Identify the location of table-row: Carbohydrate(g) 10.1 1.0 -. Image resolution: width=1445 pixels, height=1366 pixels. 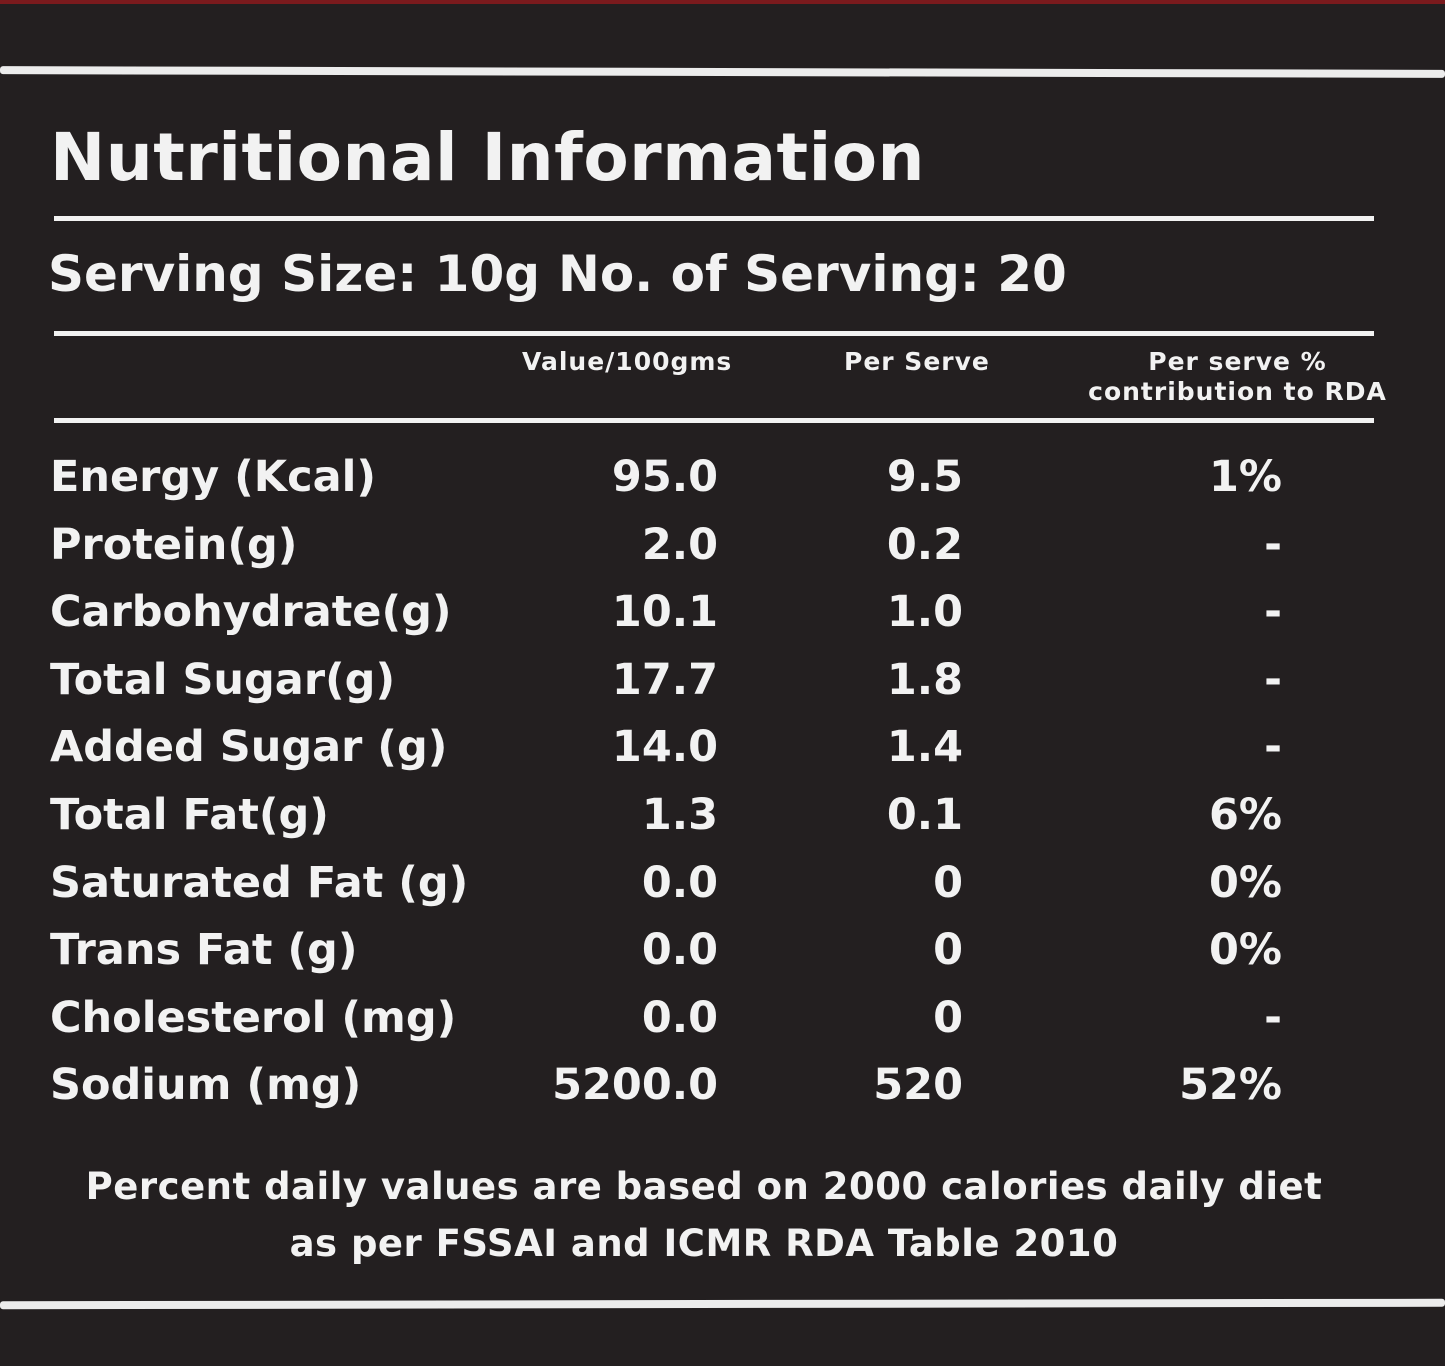
(722, 612).